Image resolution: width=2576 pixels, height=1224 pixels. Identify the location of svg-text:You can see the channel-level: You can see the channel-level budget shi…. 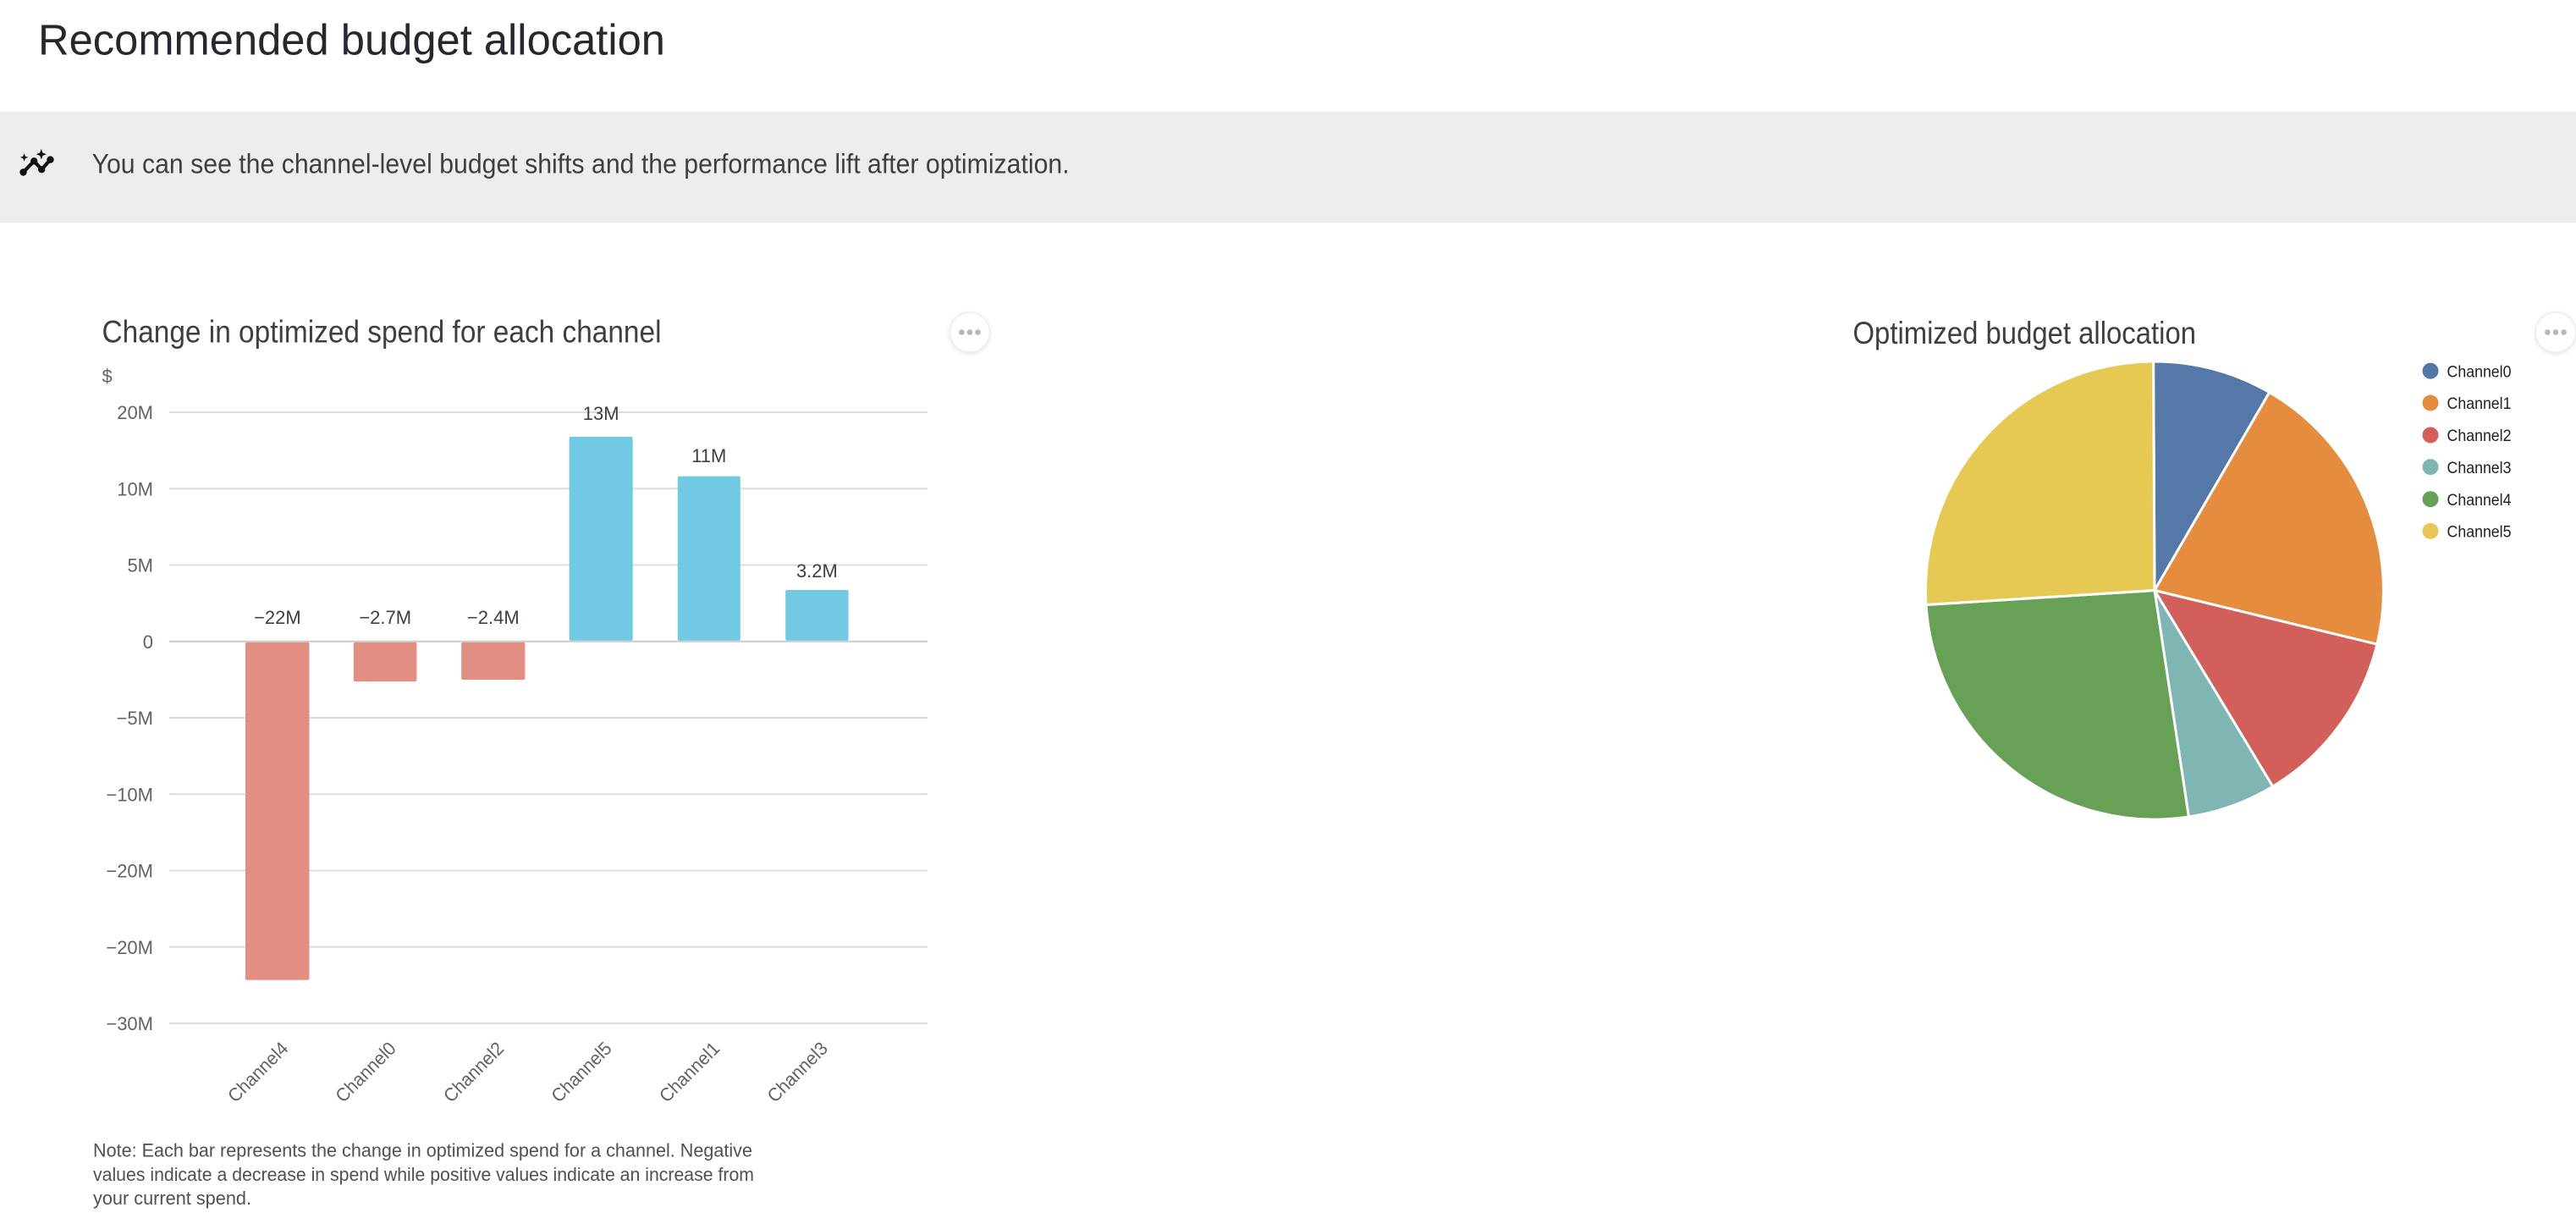
(581, 164).